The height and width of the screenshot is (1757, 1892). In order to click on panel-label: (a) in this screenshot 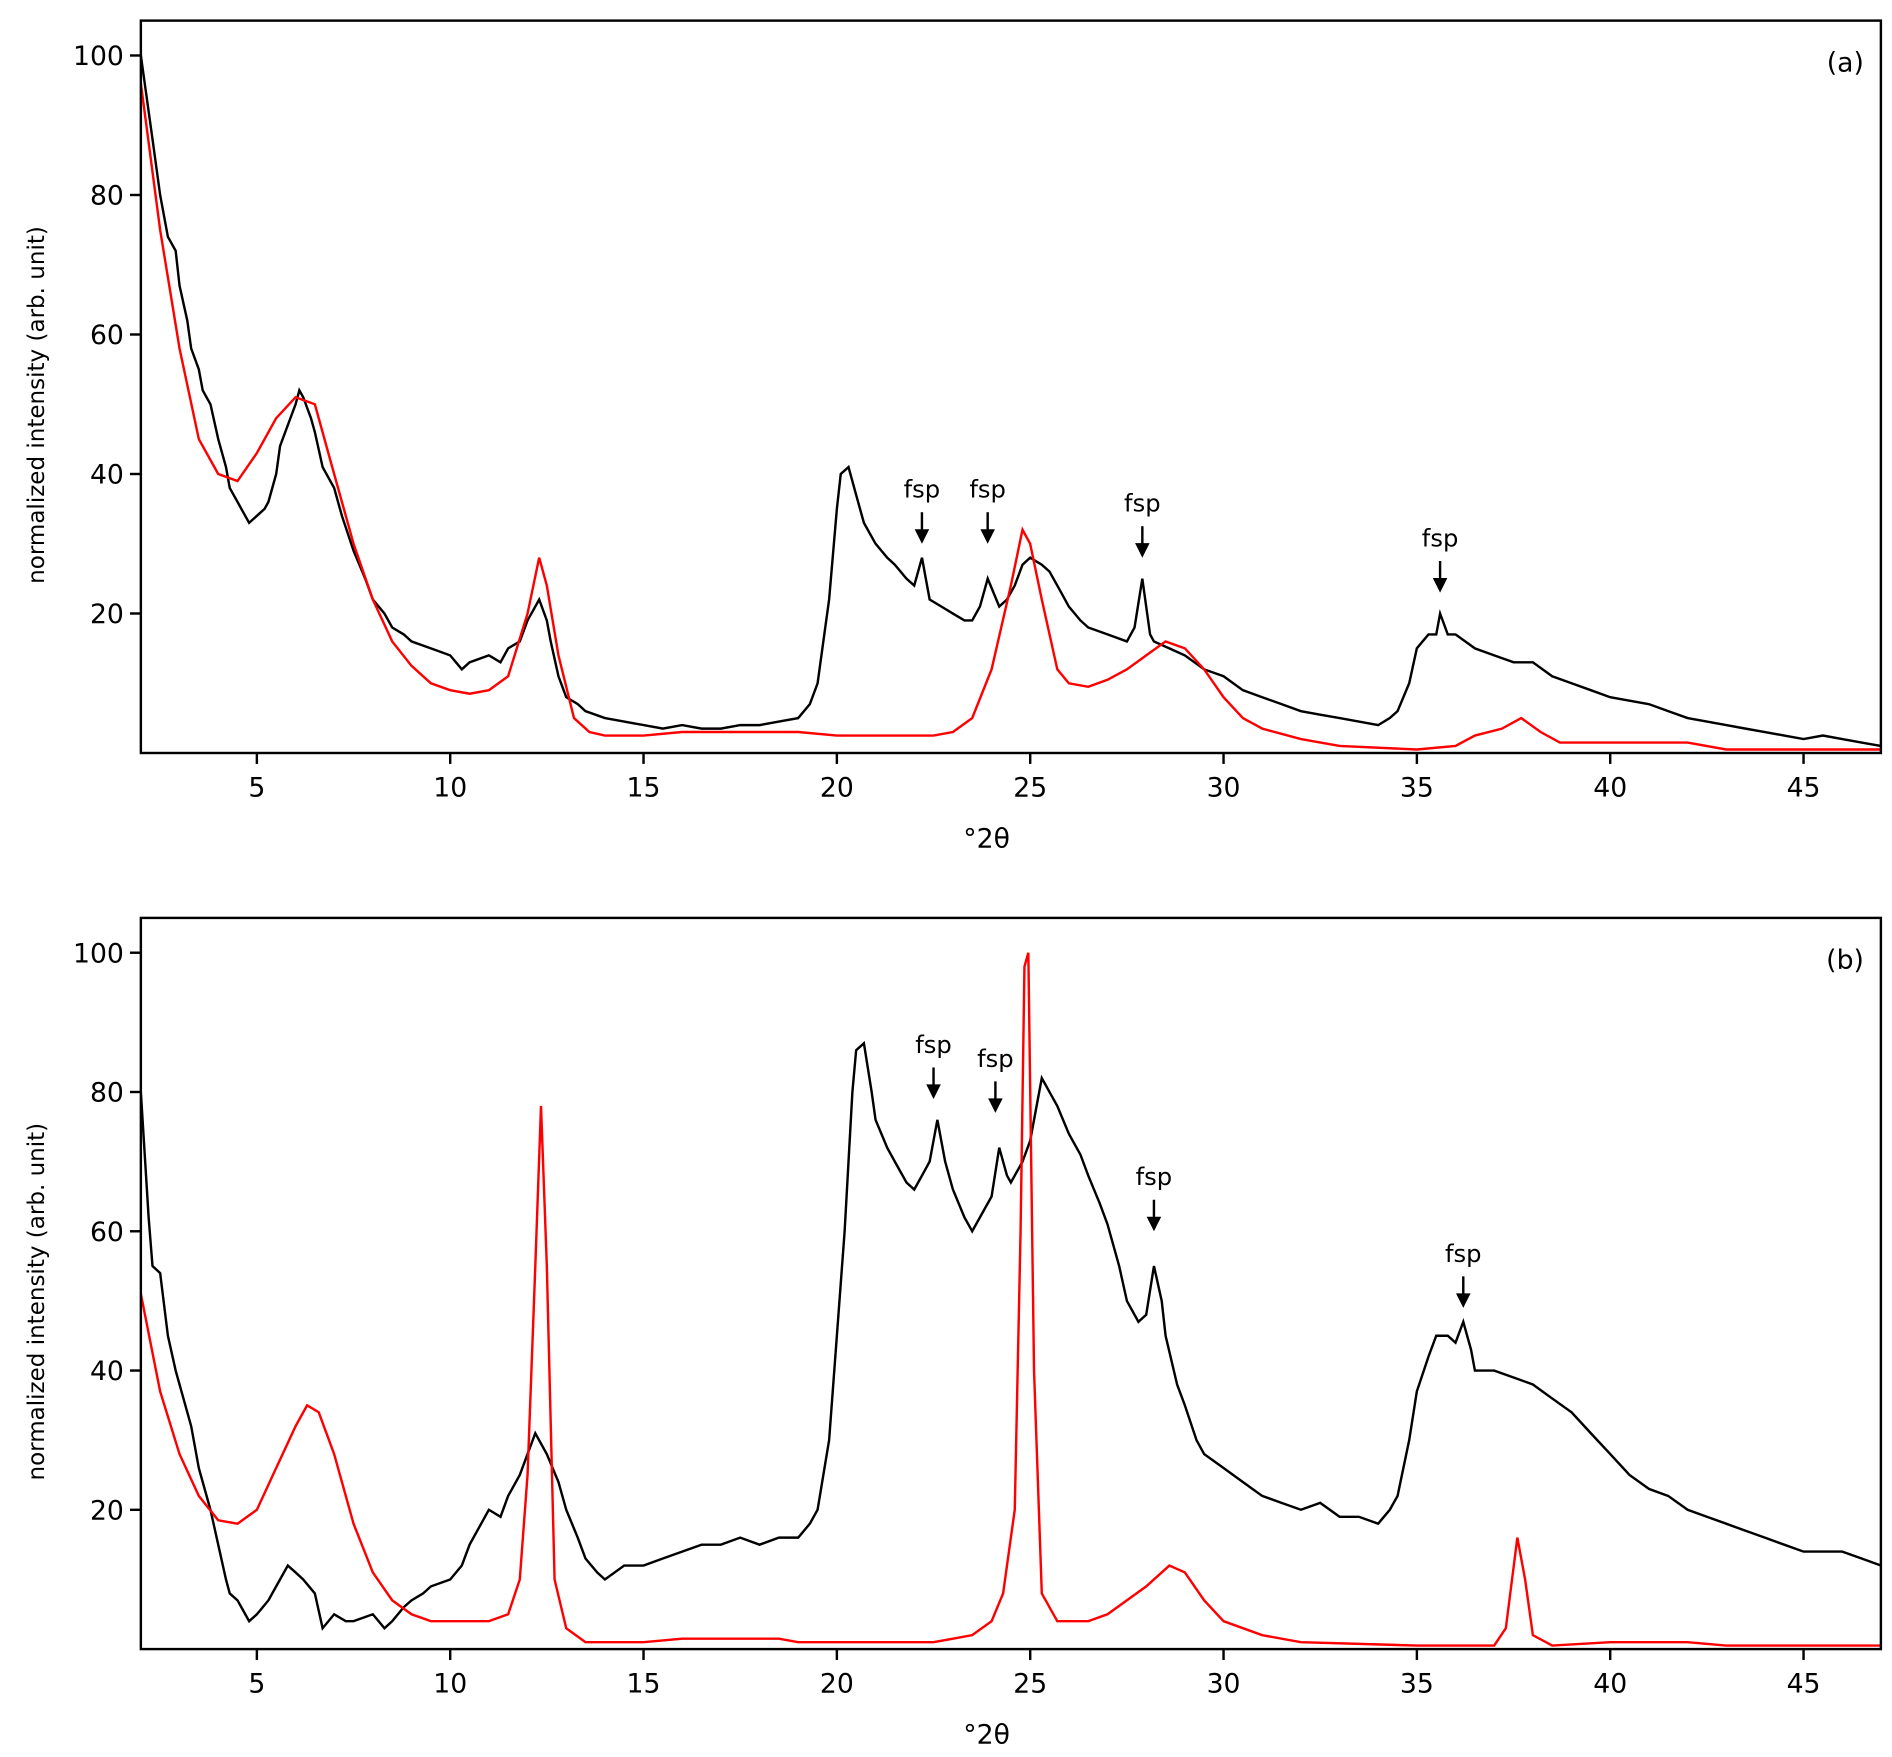, I will do `click(1845, 63)`.